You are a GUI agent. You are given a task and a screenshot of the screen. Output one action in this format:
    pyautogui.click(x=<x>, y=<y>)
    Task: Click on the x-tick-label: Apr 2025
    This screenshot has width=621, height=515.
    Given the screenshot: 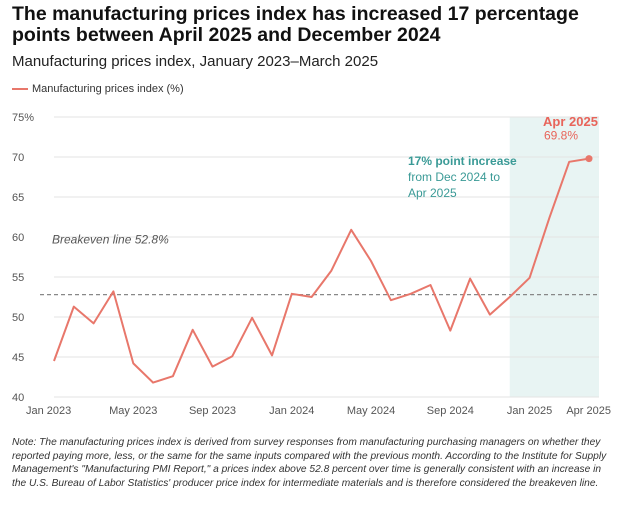 What is the action you would take?
    pyautogui.click(x=588, y=411)
    